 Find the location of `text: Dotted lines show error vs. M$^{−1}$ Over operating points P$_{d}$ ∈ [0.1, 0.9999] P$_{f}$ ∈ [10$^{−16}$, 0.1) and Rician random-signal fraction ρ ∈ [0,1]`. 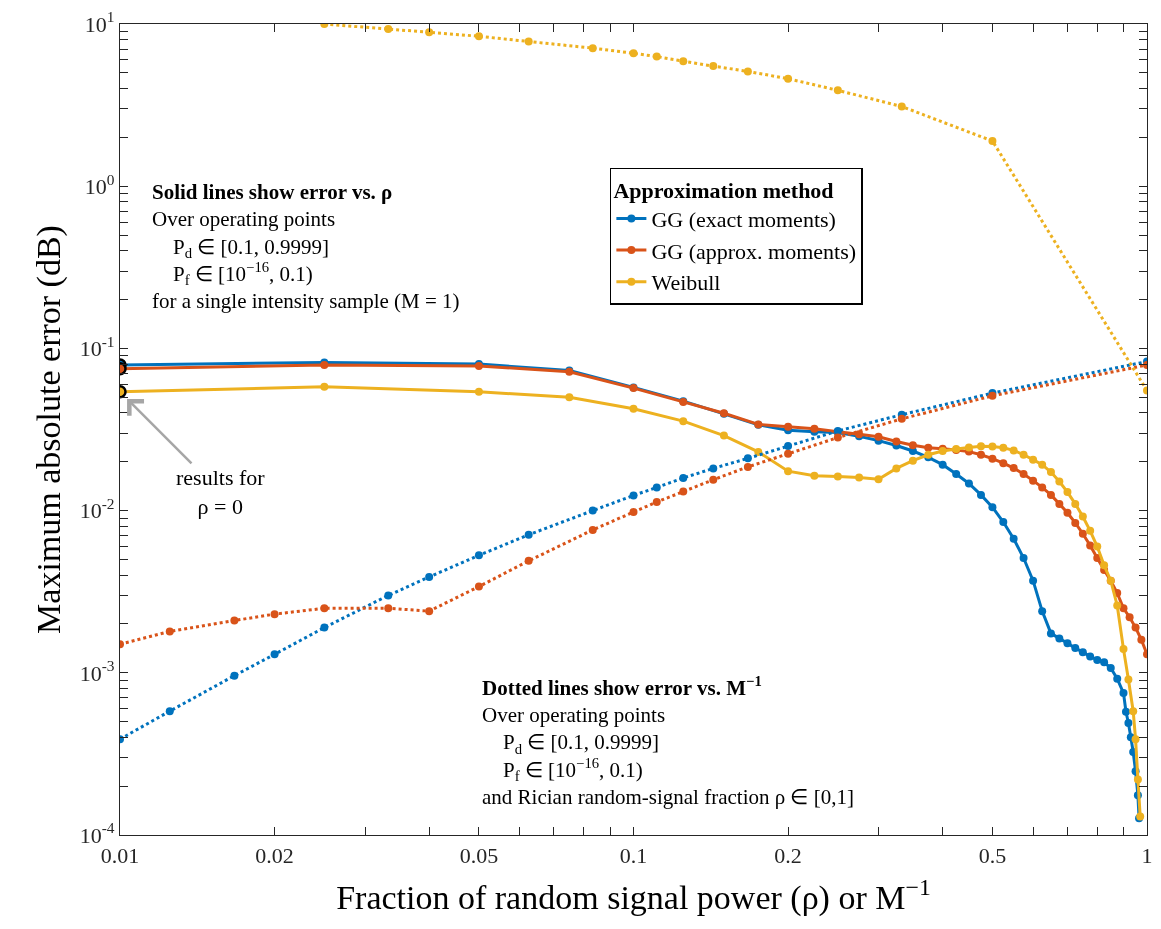

text: Dotted lines show error vs. M$^{−1}$ Over operating points P$_{d}$ ∈ [0.1, 0.9999] P$_{f}$ ∈ [10$^{−16}$, 0.1) and Rician random-signal fraction ρ ∈ [0,1] is located at coordinates (668, 741).